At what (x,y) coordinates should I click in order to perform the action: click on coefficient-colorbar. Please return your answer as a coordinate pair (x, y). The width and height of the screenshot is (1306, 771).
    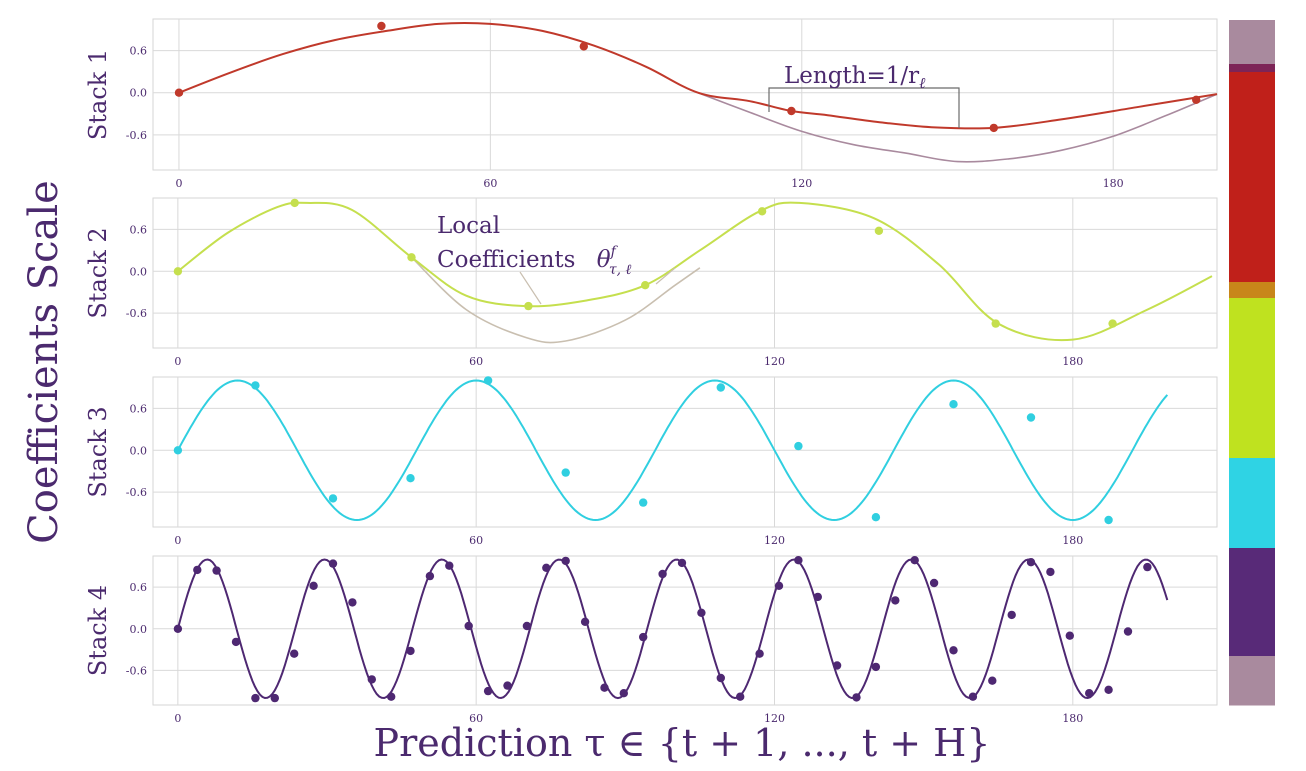
    Looking at the image, I should click on (1252, 363).